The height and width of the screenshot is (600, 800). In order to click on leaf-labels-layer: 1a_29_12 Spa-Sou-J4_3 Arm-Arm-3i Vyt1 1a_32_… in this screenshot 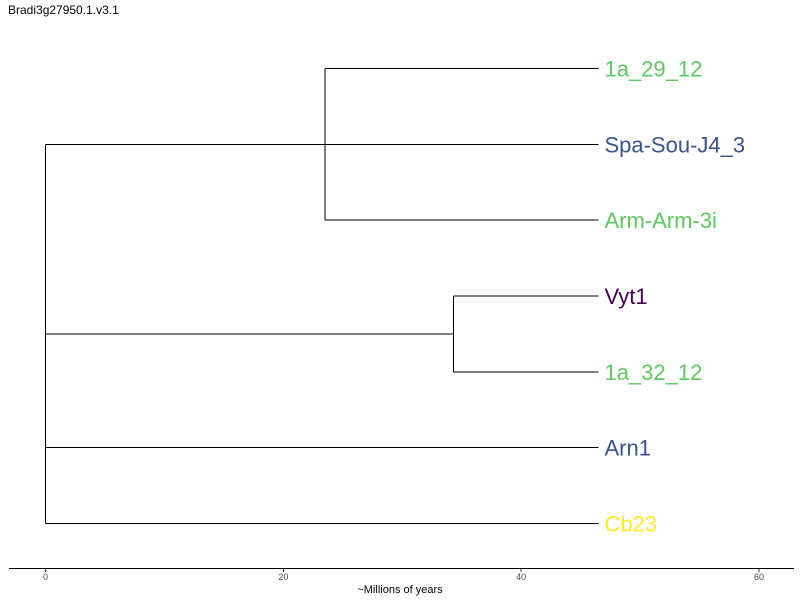, I will do `click(674, 297)`.